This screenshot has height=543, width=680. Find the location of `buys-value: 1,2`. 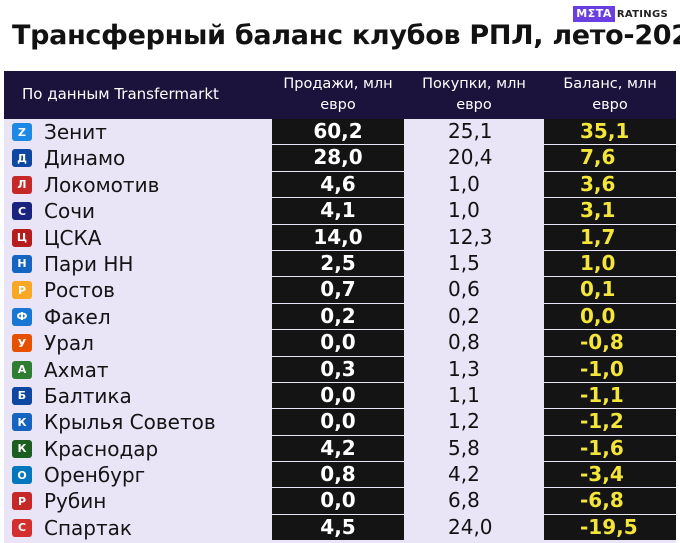

buys-value: 1,2 is located at coordinates (464, 421).